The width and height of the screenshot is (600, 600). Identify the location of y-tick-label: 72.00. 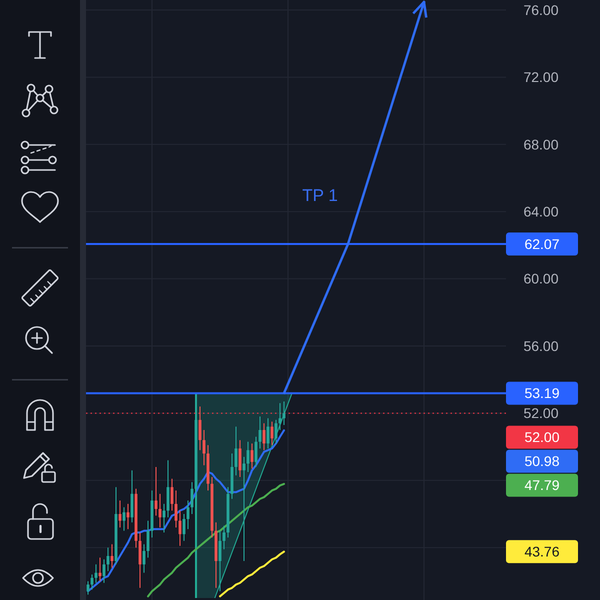
(541, 77).